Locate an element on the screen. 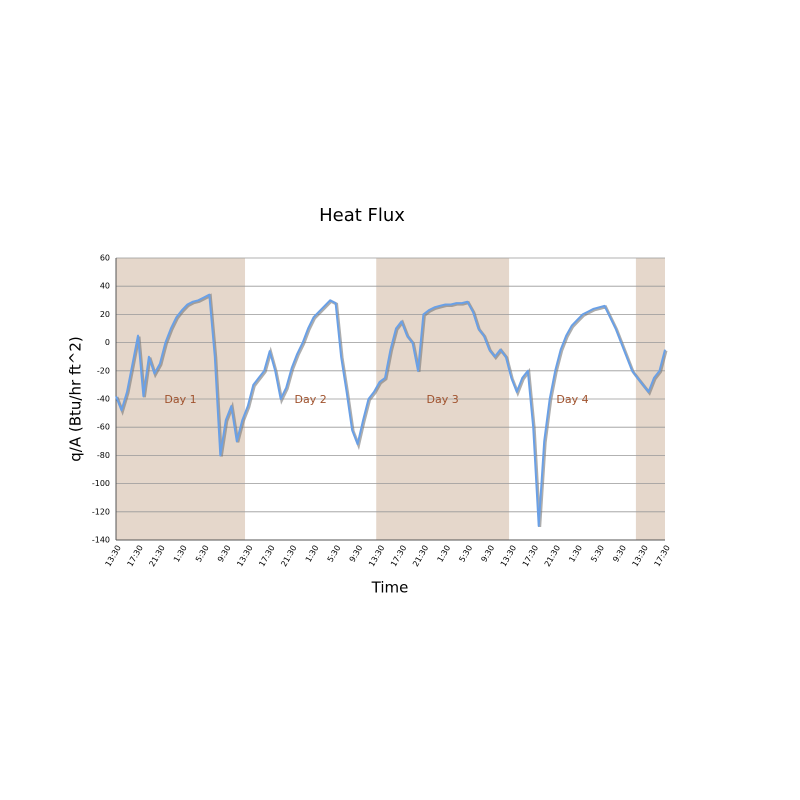 Image resolution: width=800 pixels, height=800 pixels. x-axis-label: Time is located at coordinates (390, 588).